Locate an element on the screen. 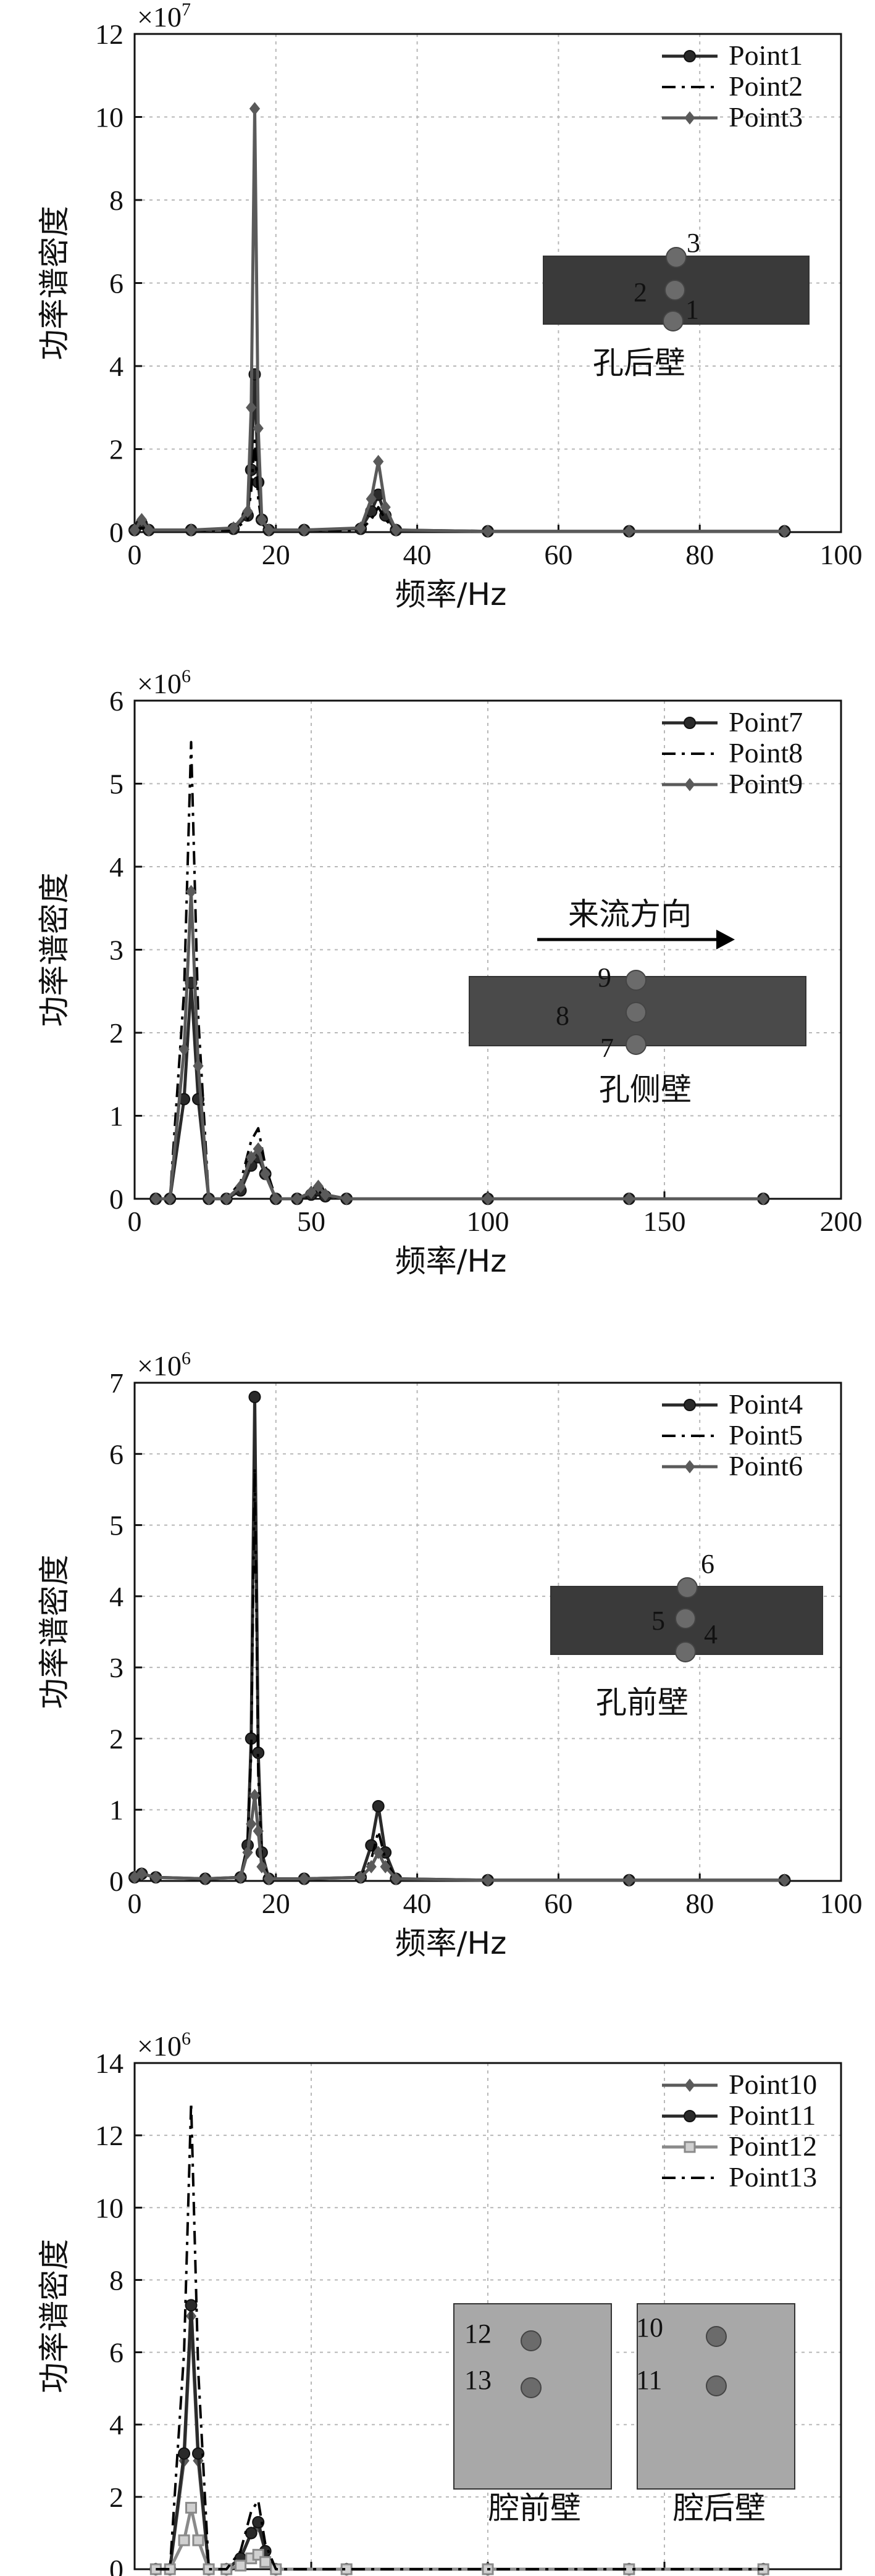 This screenshot has height=2576, width=875. legend-label: Point12 is located at coordinates (773, 2146).